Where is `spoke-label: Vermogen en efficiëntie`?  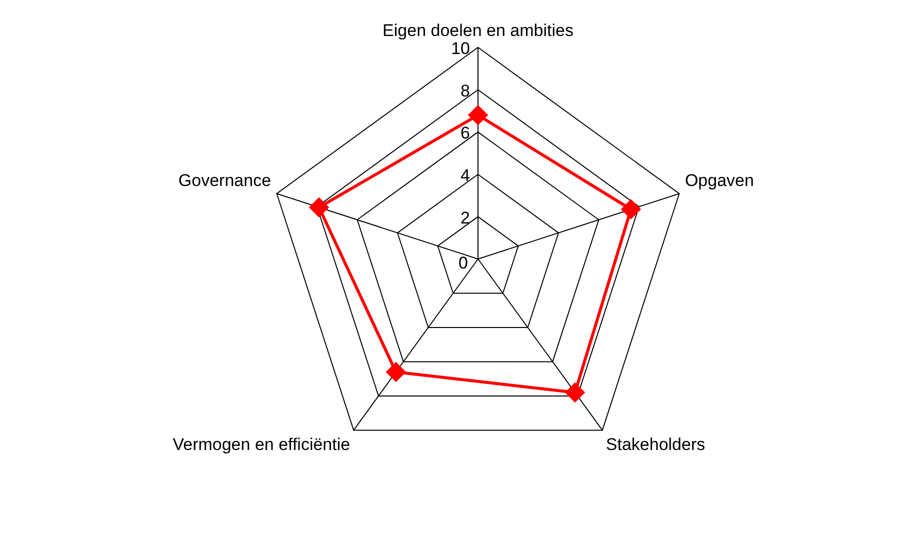 spoke-label: Vermogen en efficiëntie is located at coordinates (261, 444).